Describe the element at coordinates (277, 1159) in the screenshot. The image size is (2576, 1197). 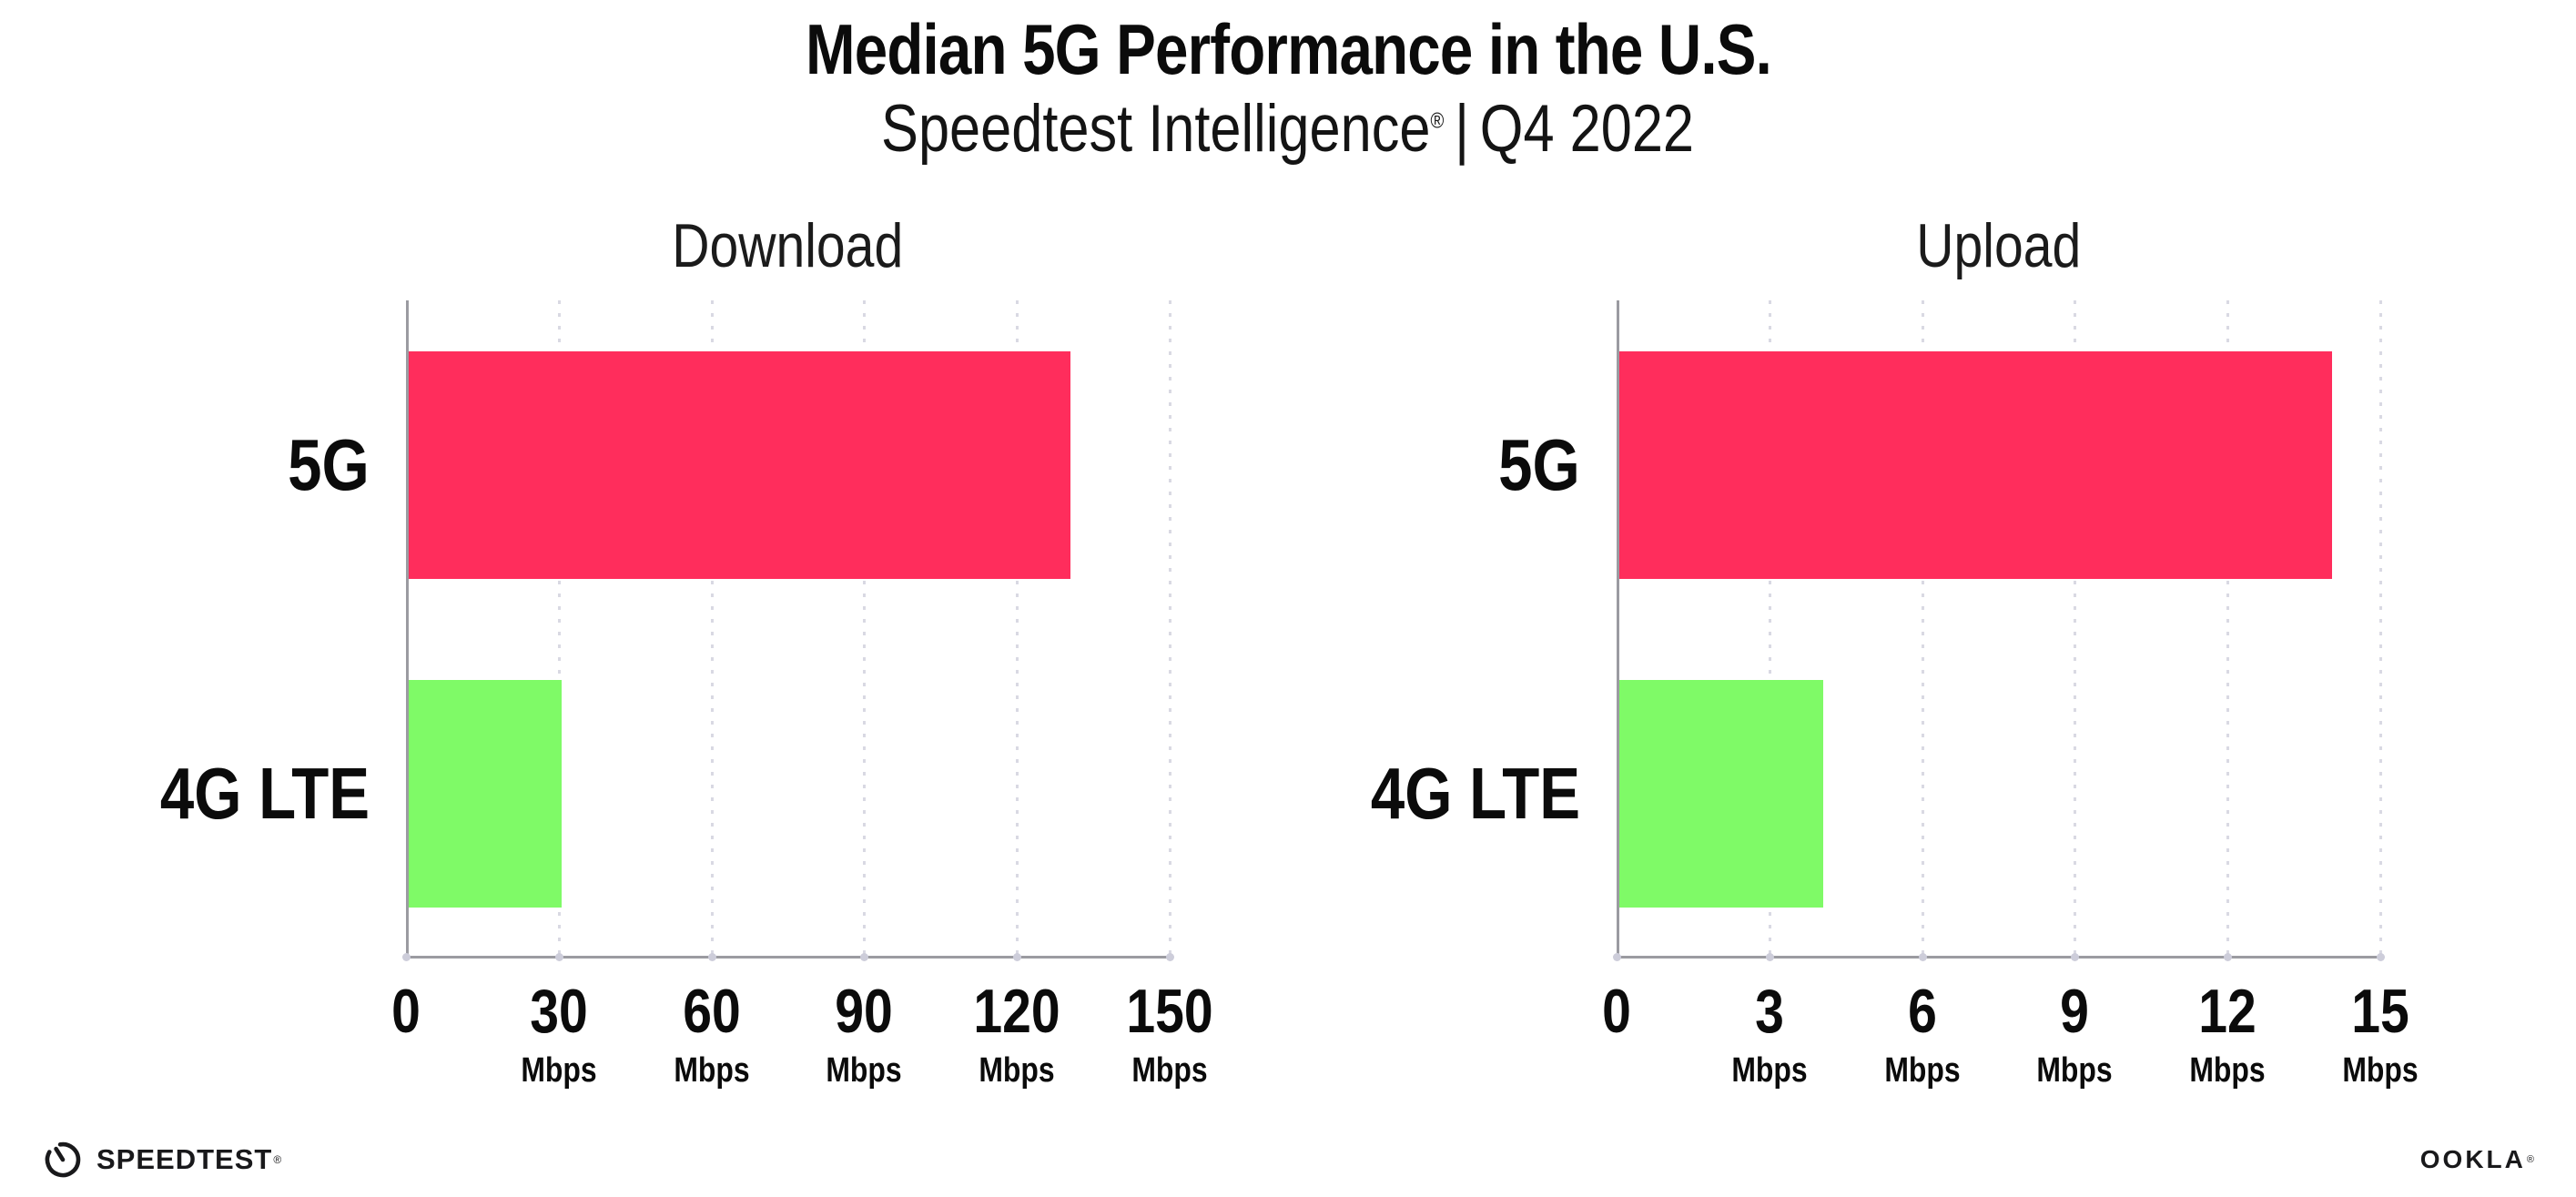
I see `speedtest-registered-mark: ®` at that location.